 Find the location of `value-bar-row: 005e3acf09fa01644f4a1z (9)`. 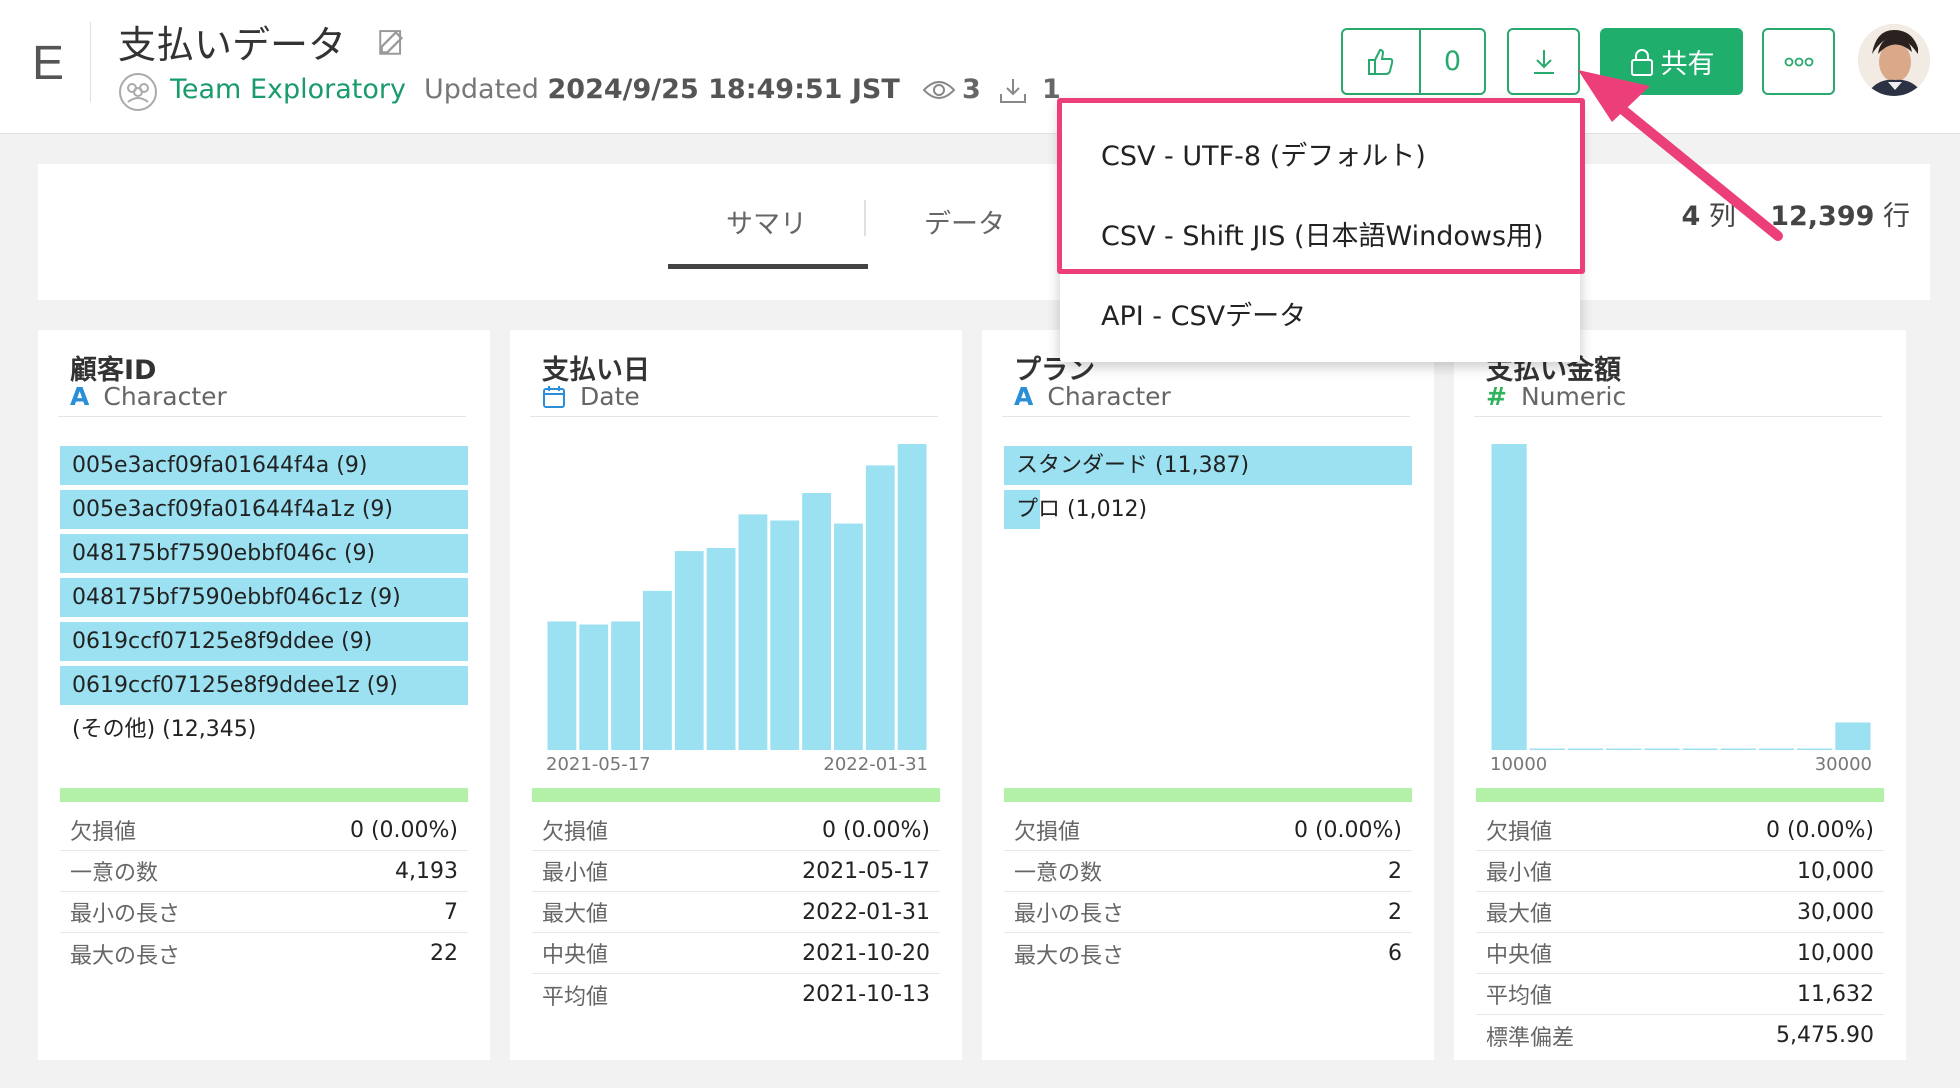

value-bar-row: 005e3acf09fa01644f4a1z (9) is located at coordinates (264, 509).